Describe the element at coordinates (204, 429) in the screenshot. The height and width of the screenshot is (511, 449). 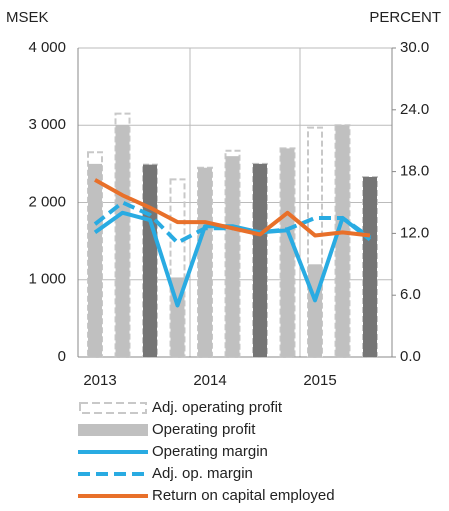
I see `legend-label: Operating profit` at that location.